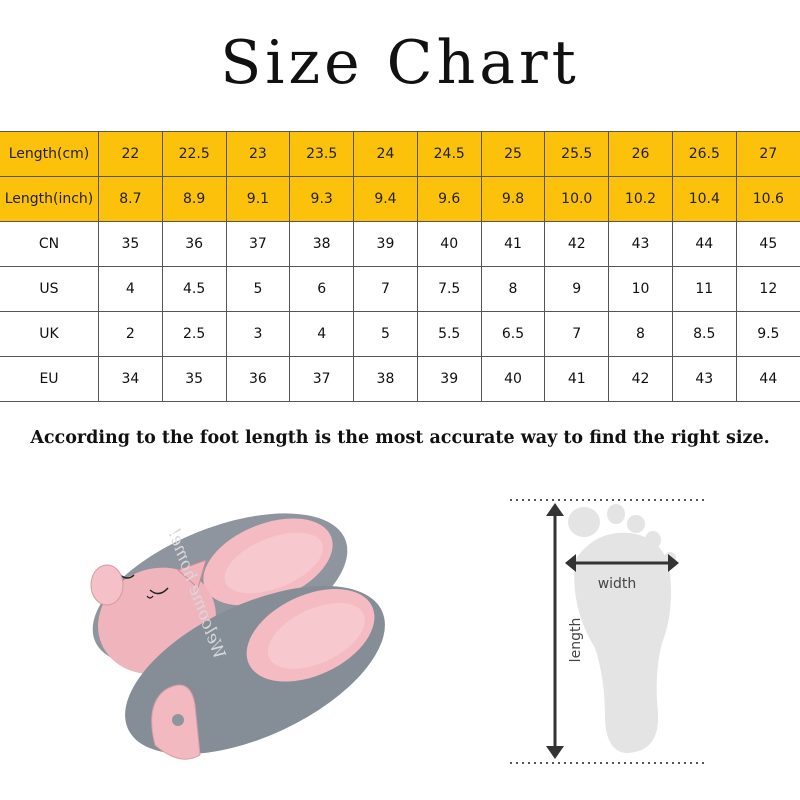  What do you see at coordinates (449, 379) in the screenshot?
I see `size-cell: 39` at bounding box center [449, 379].